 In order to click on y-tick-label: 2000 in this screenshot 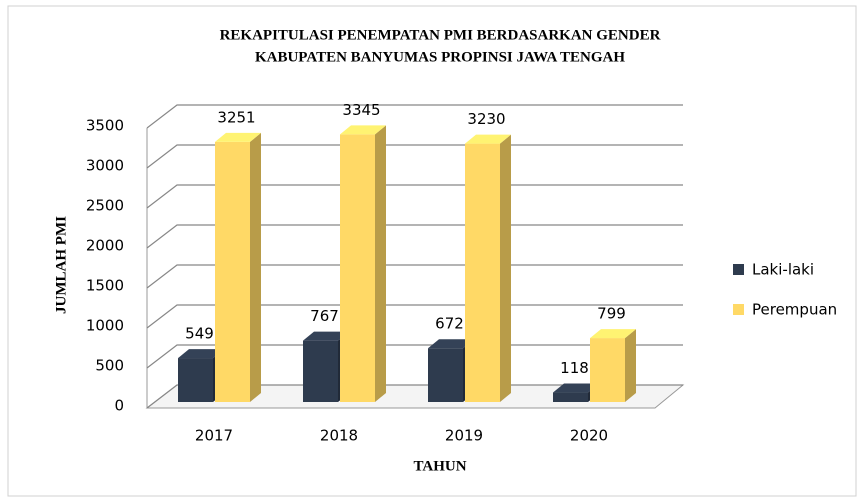, I will do `click(105, 246)`.